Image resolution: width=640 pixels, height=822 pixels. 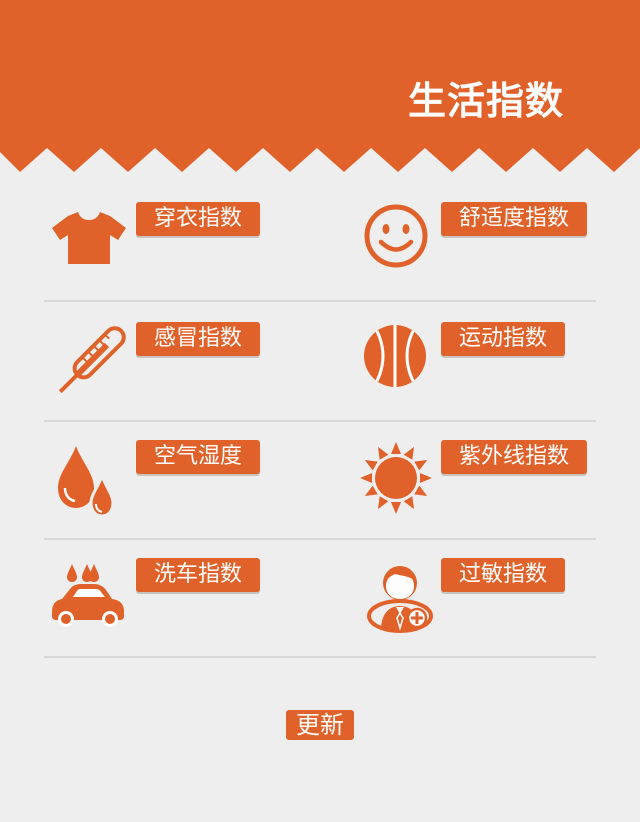 I want to click on index-label: 紫外线指数, so click(x=514, y=457).